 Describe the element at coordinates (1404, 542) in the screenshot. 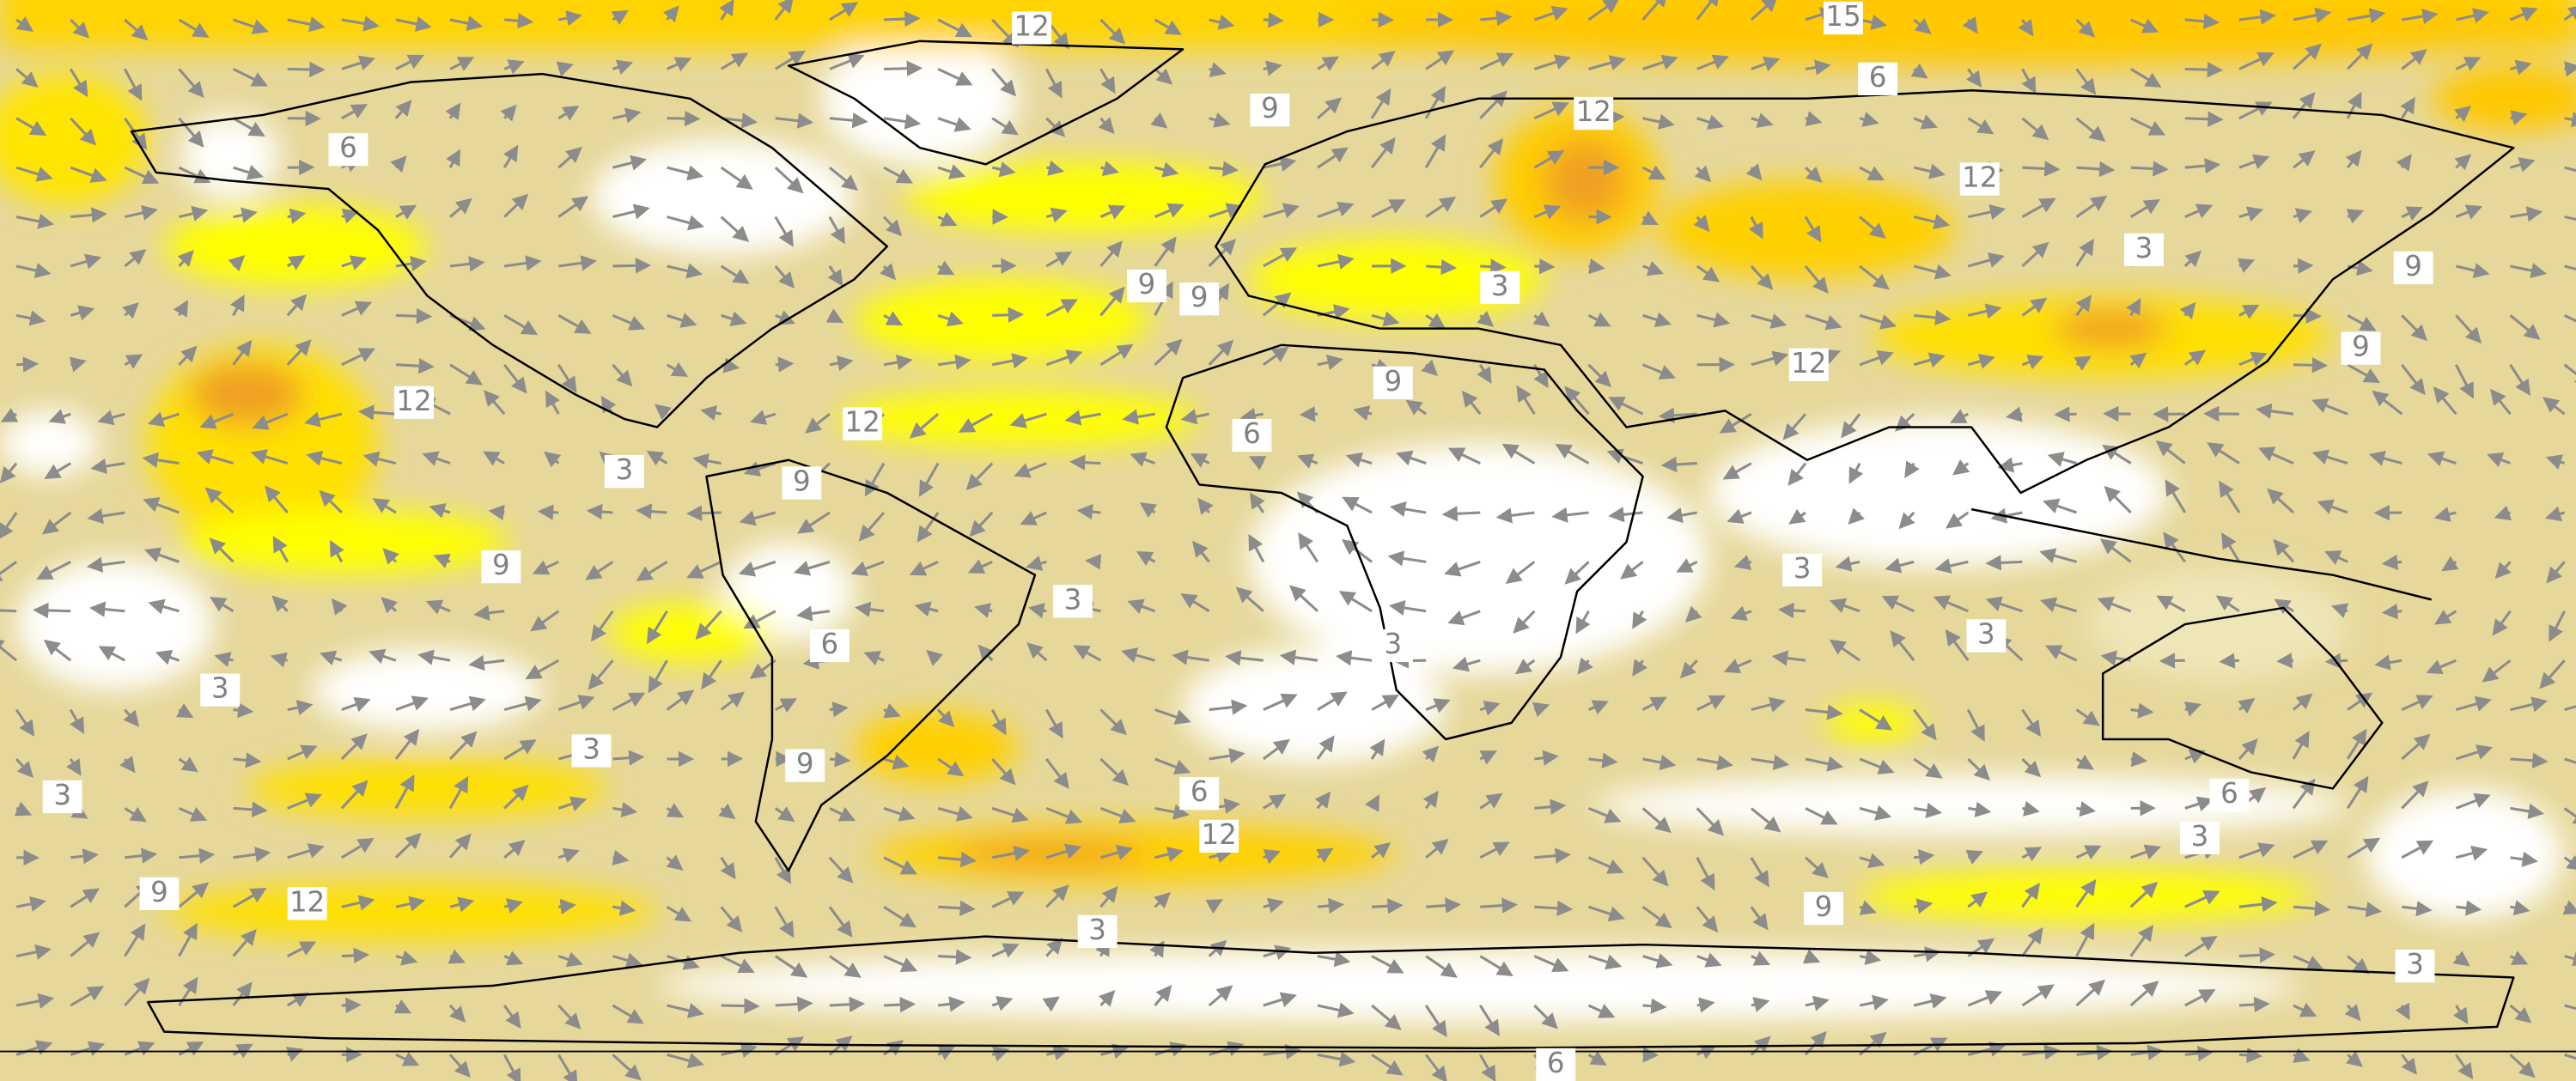

I see `africa` at that location.